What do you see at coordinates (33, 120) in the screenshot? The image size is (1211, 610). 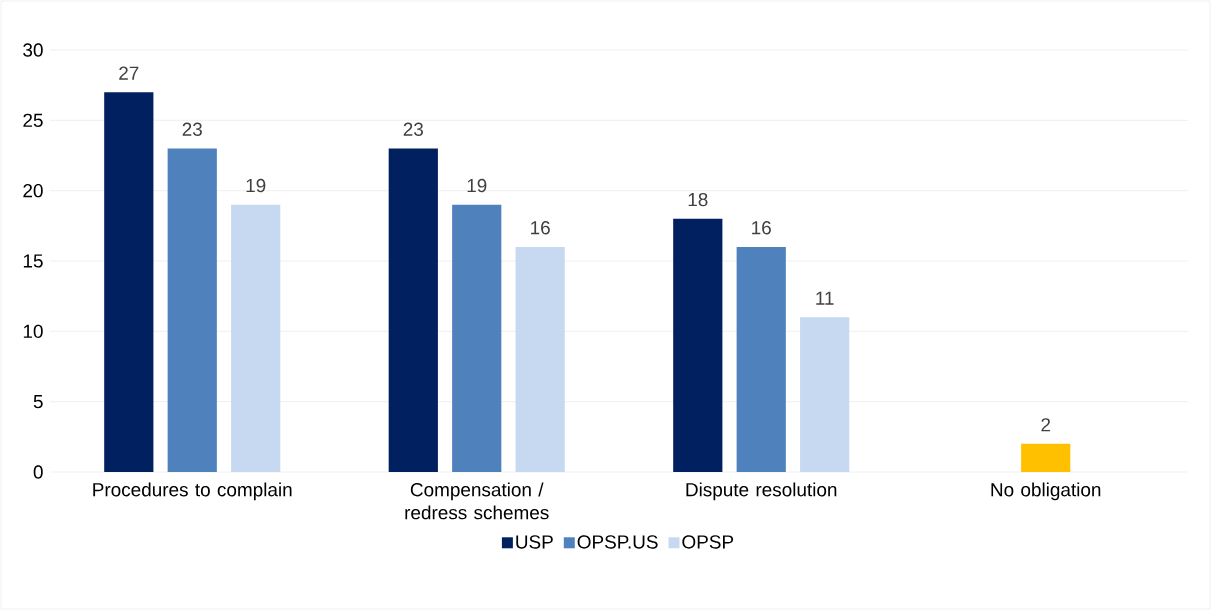 I see `y-tick-label: 25` at bounding box center [33, 120].